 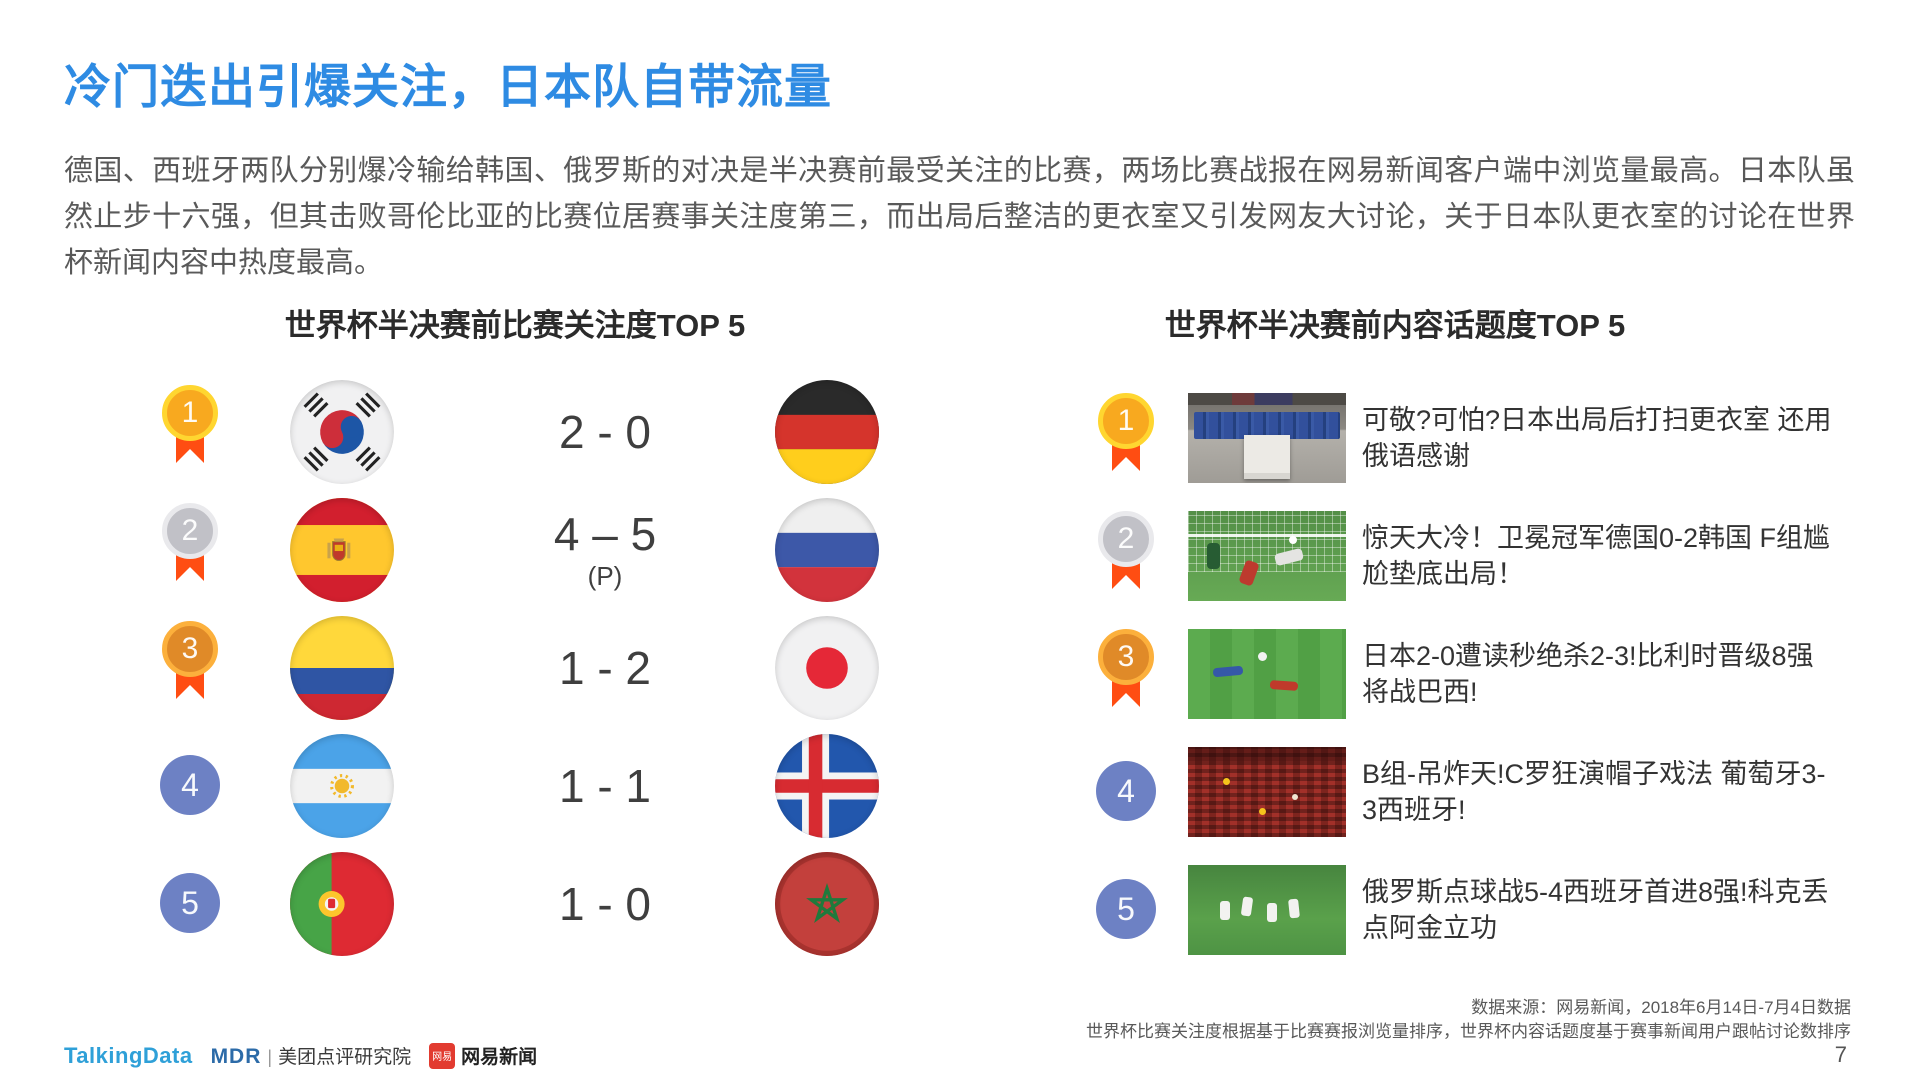 I want to click on netease-badge-icon: 网易, so click(x=442, y=1055).